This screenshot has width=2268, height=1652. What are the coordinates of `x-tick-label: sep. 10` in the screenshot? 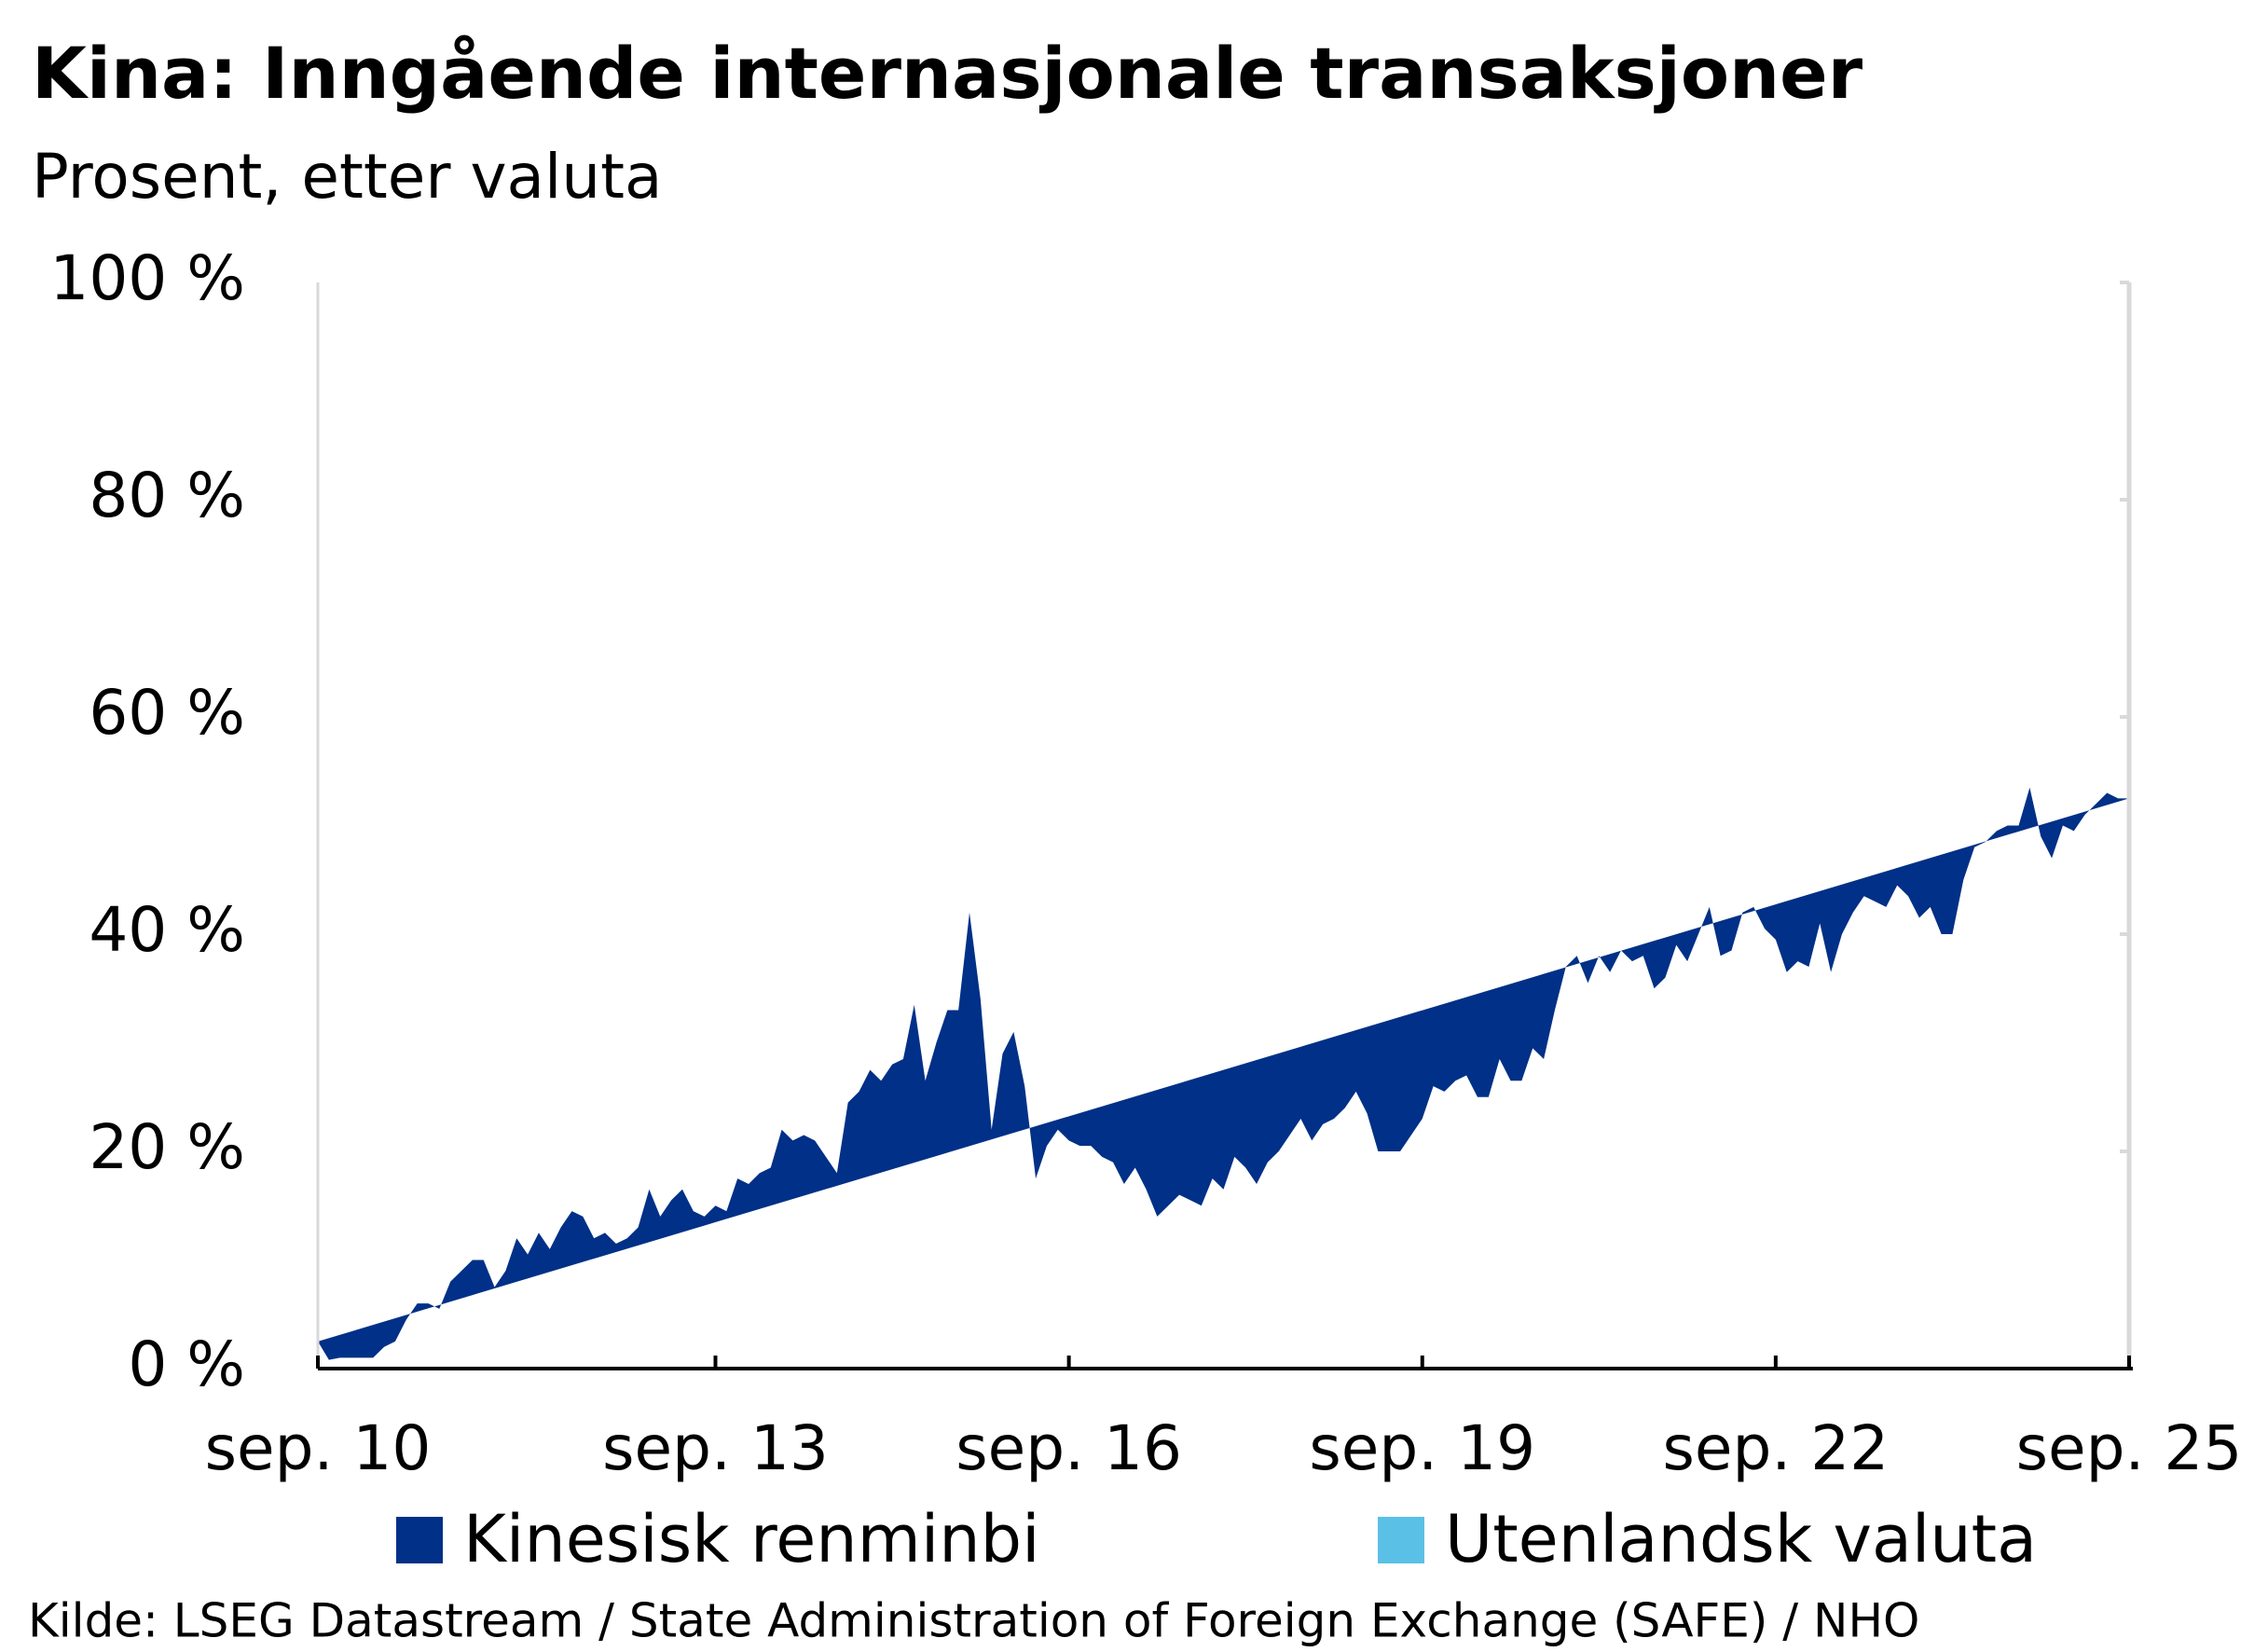 It's located at (318, 1448).